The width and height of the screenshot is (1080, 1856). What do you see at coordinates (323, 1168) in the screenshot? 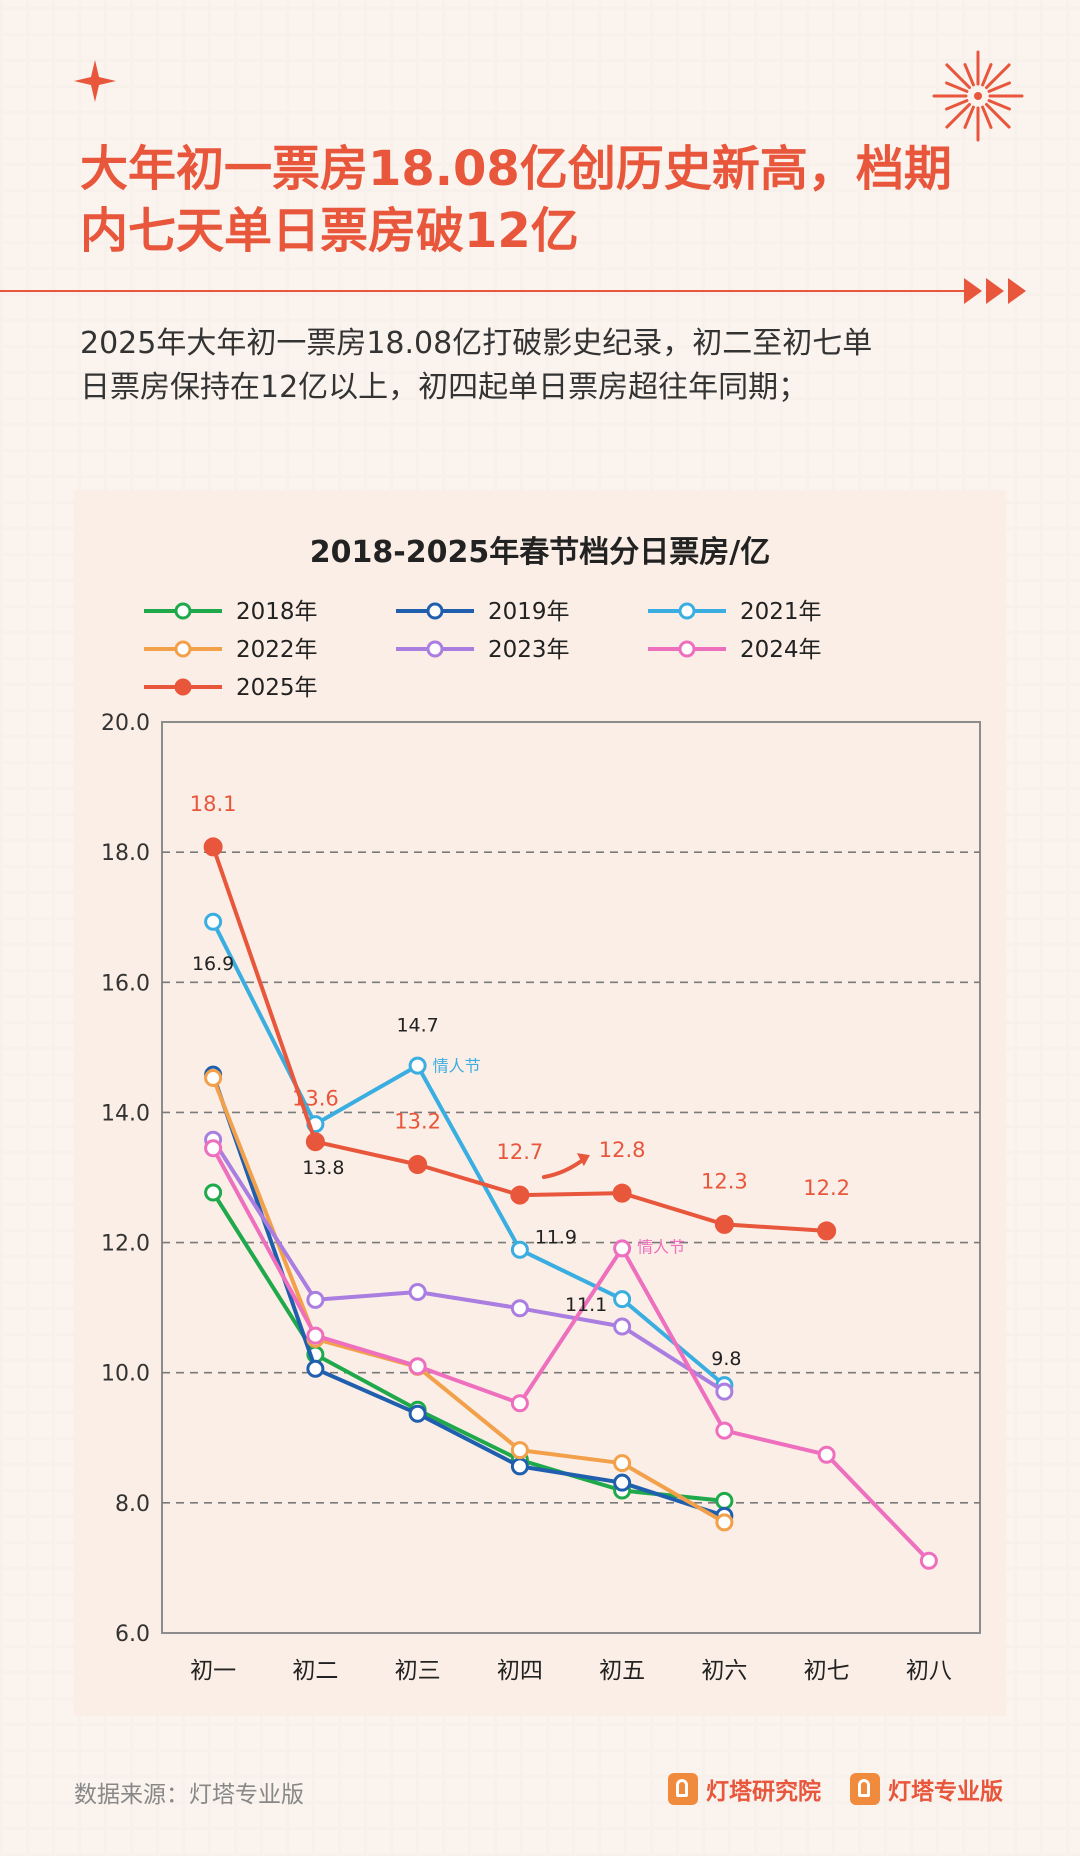
I see `label-2021-1: 13.8` at bounding box center [323, 1168].